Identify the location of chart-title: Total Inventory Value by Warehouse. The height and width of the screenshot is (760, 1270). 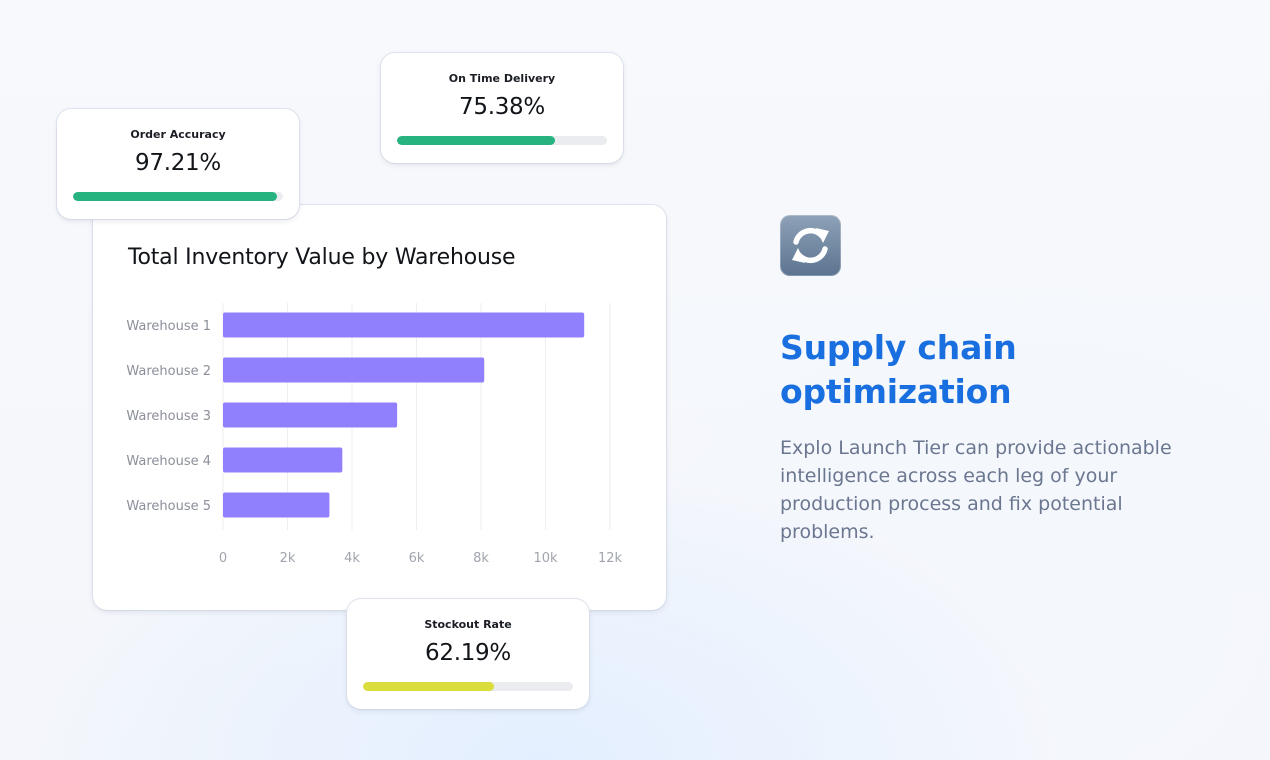
(322, 257).